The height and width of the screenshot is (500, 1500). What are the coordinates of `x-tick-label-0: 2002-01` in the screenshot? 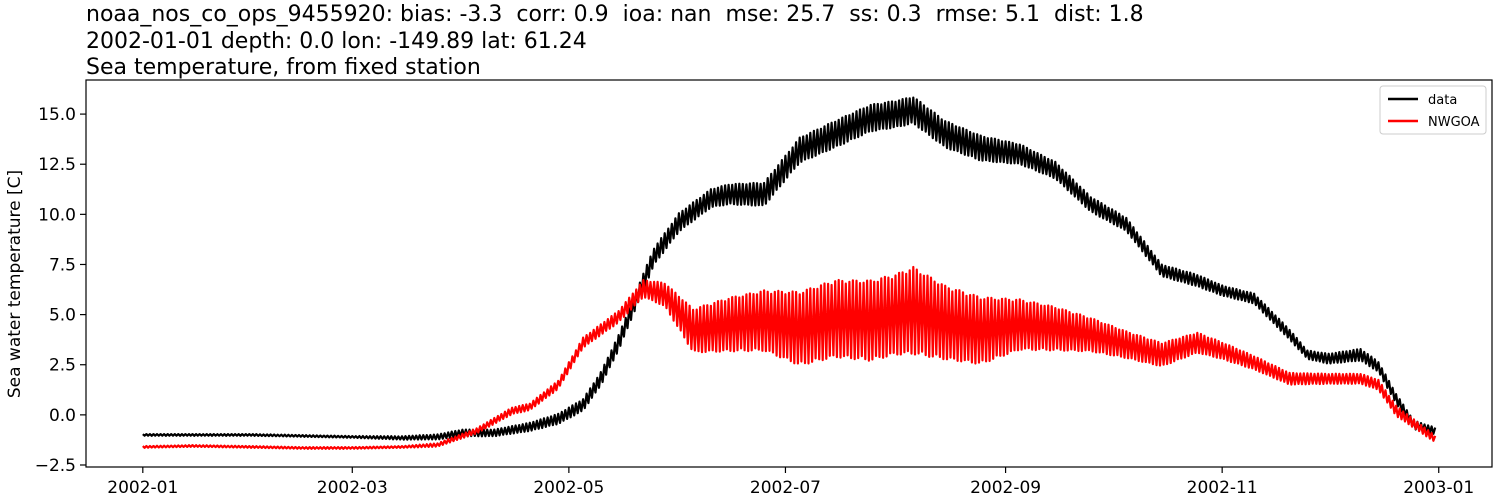 It's located at (142, 488).